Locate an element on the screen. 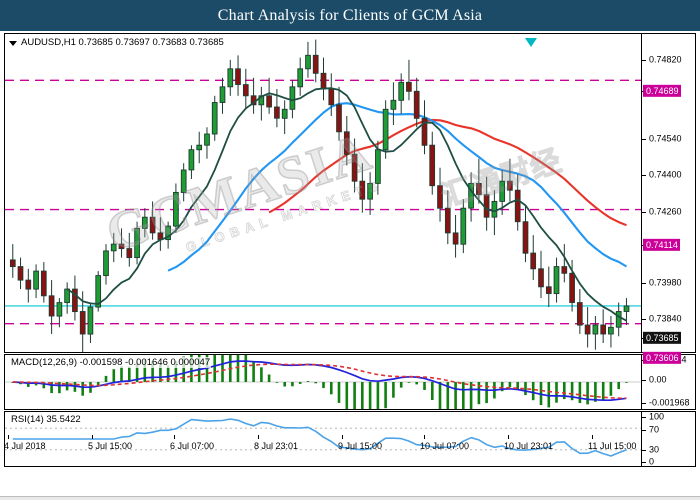 This screenshot has width=700, height=500. macd-chart is located at coordinates (323, 382).